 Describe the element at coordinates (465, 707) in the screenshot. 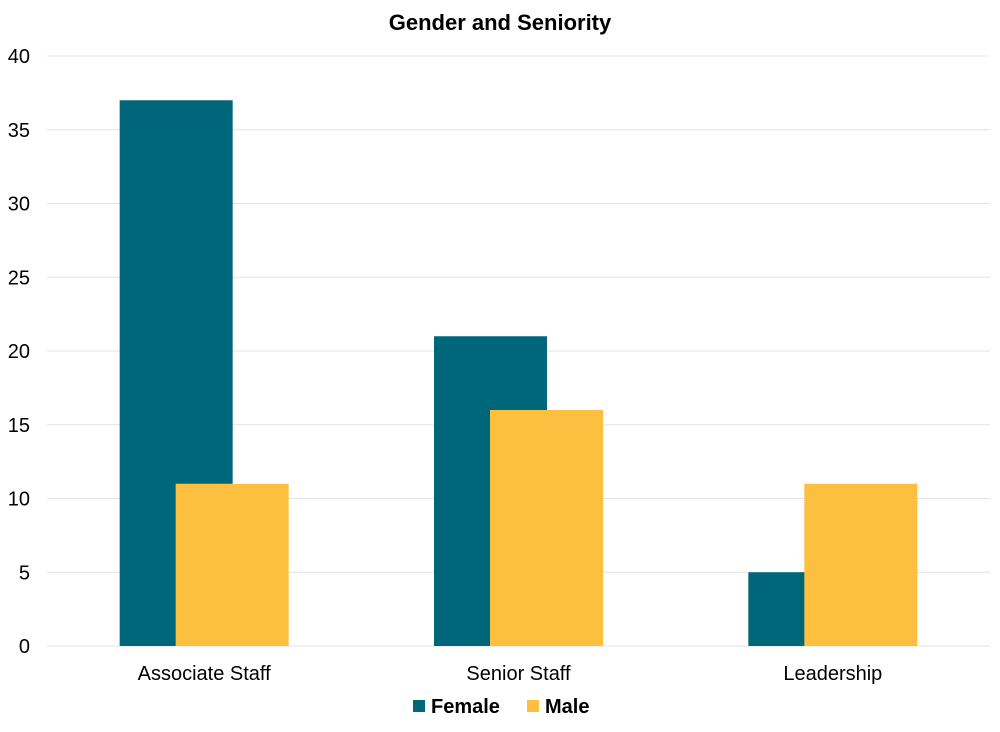

I see `legend-label-female: Female` at that location.